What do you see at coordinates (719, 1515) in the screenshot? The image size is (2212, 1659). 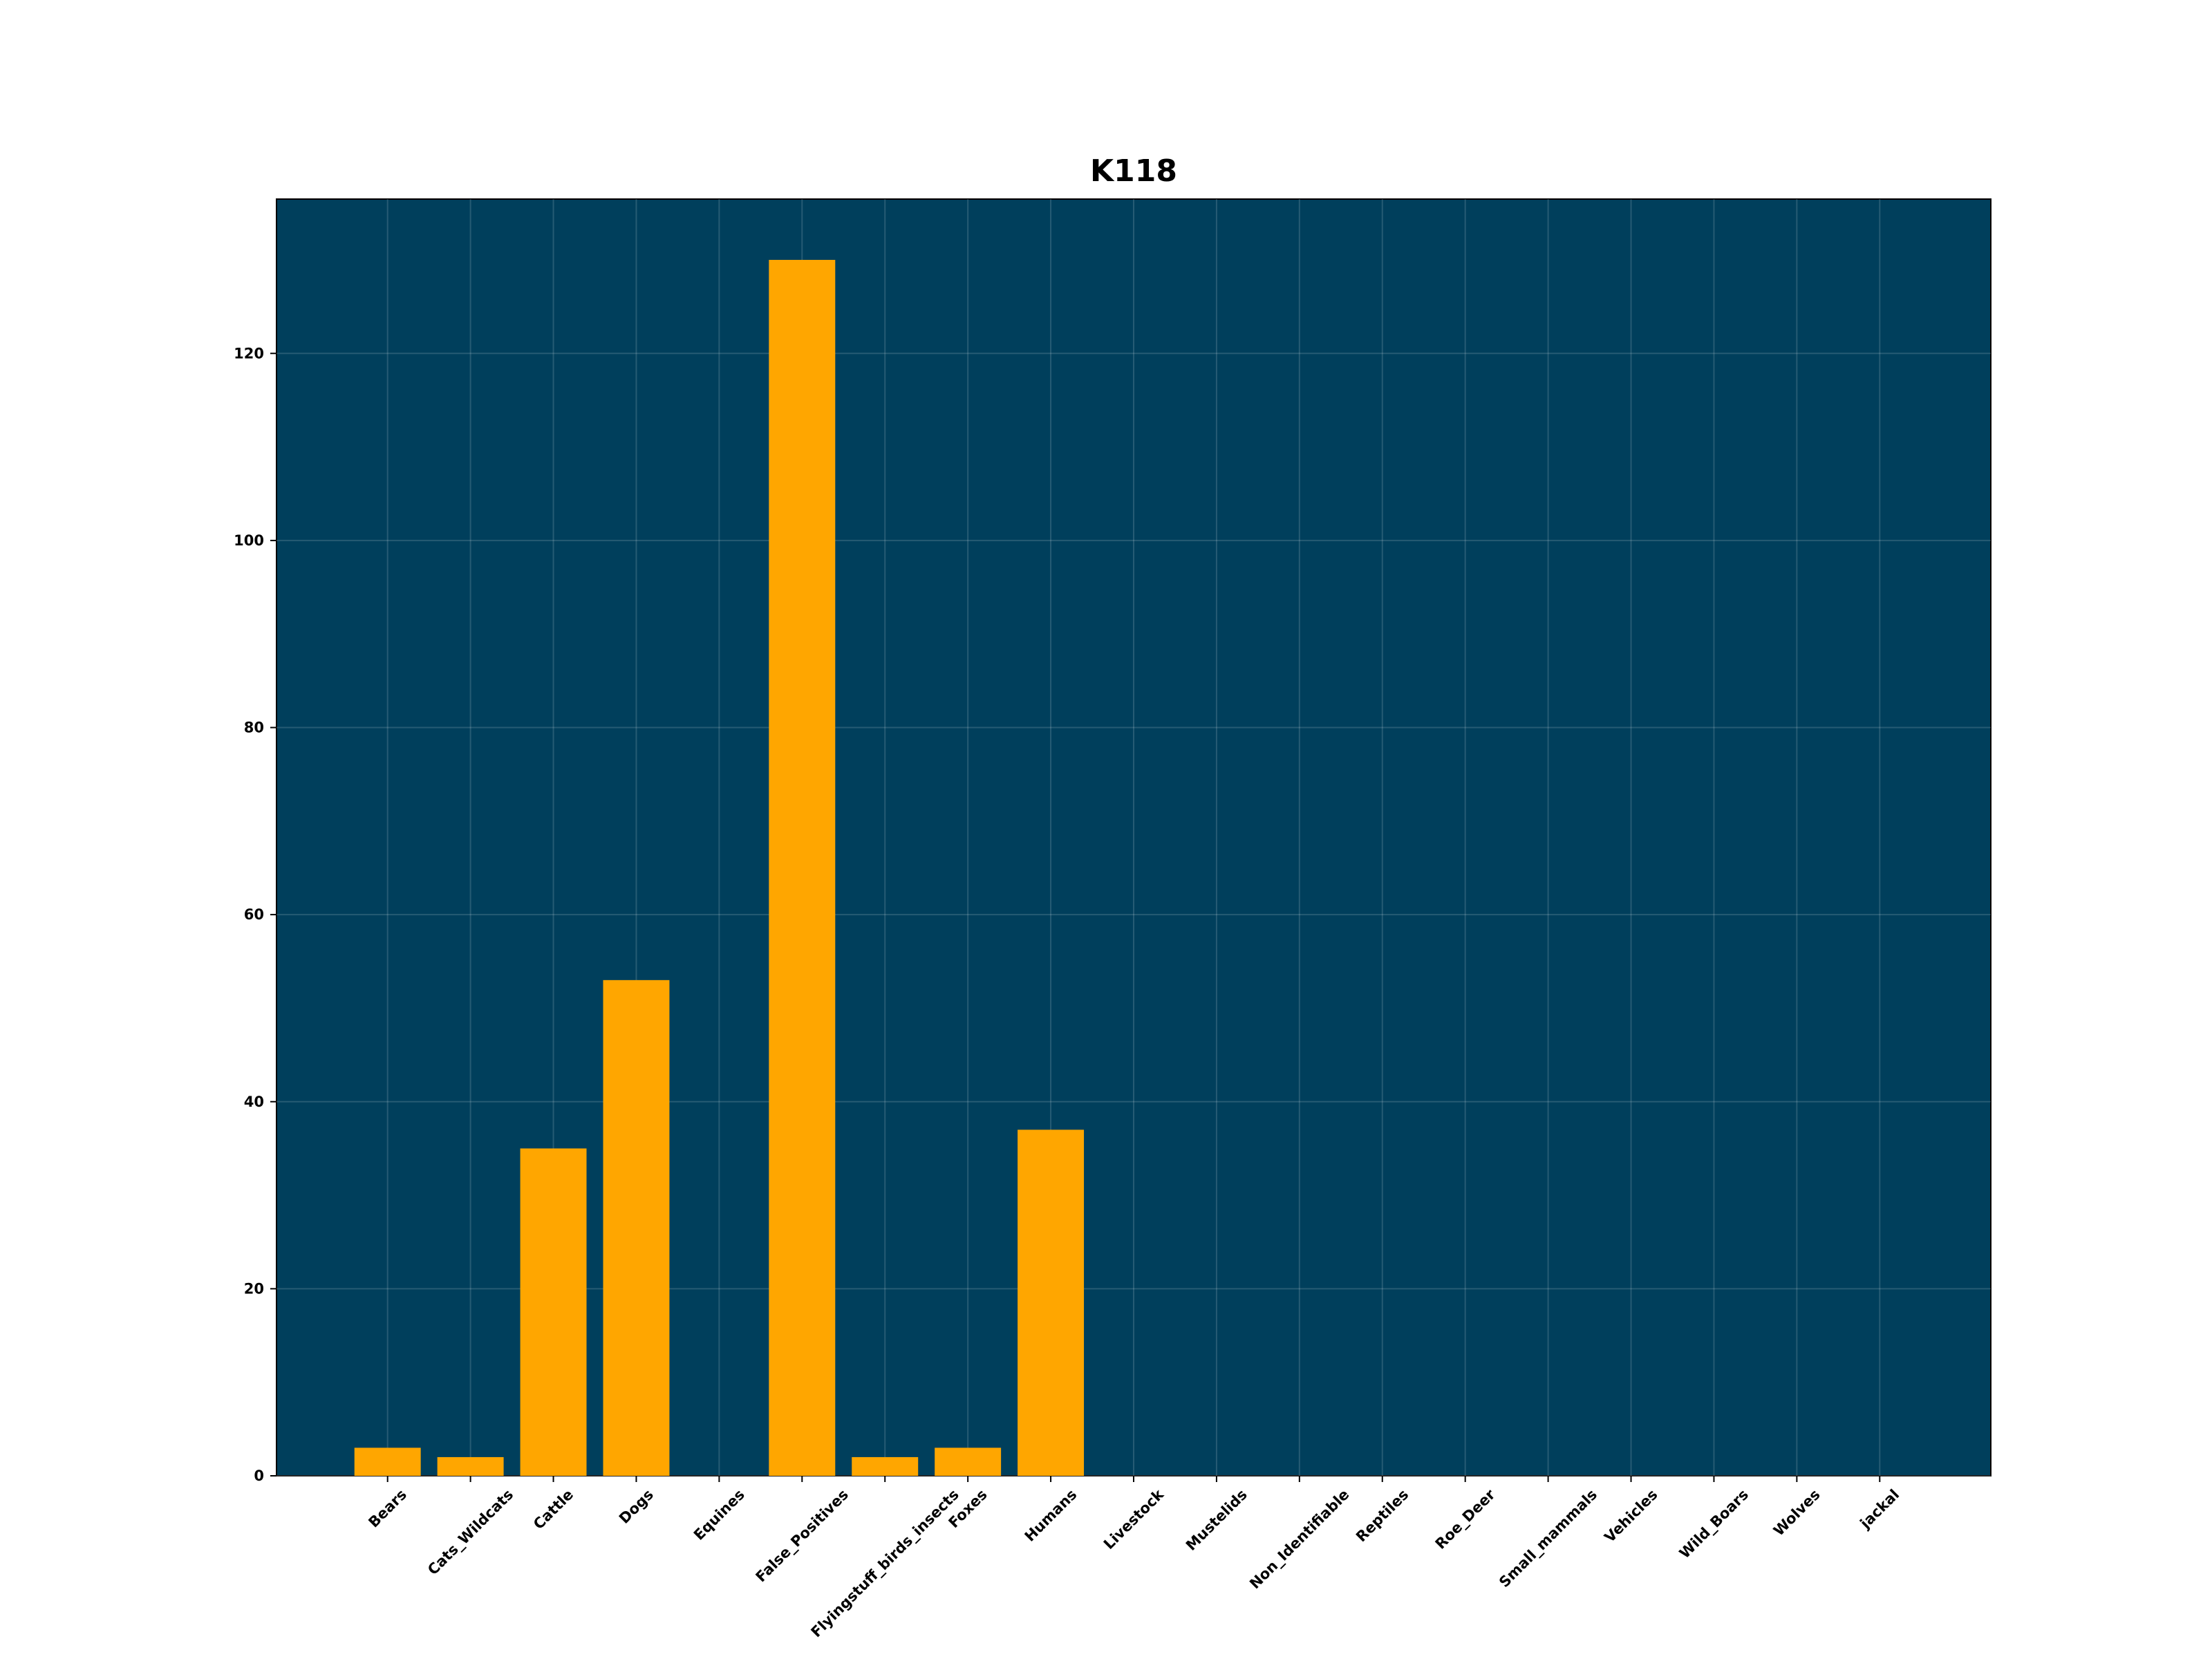 I see `x-tick-label: Equines` at bounding box center [719, 1515].